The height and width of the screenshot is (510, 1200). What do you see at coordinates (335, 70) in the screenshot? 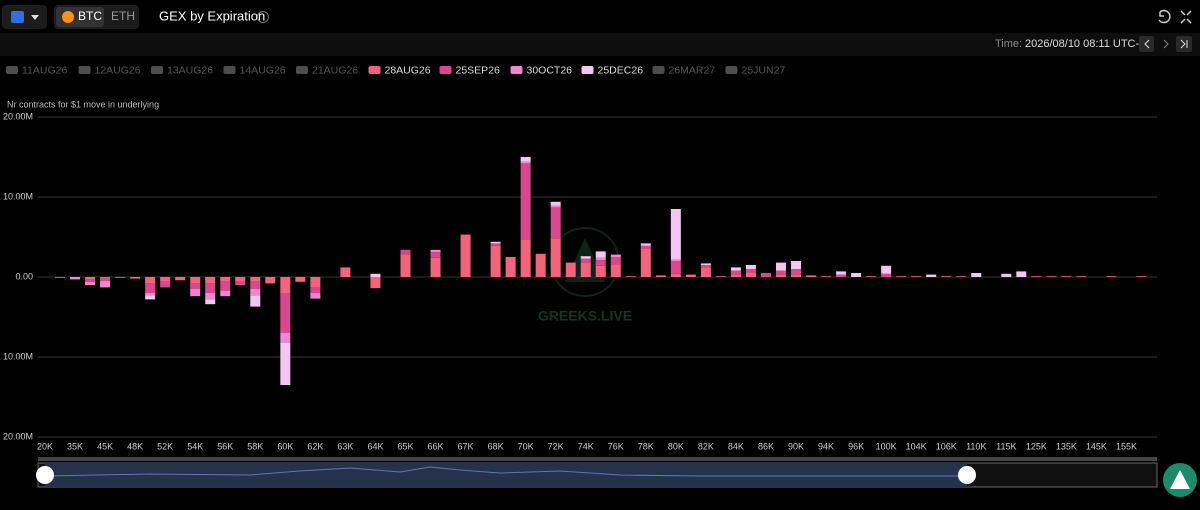
I see `legend-label: 21AUG26` at bounding box center [335, 70].